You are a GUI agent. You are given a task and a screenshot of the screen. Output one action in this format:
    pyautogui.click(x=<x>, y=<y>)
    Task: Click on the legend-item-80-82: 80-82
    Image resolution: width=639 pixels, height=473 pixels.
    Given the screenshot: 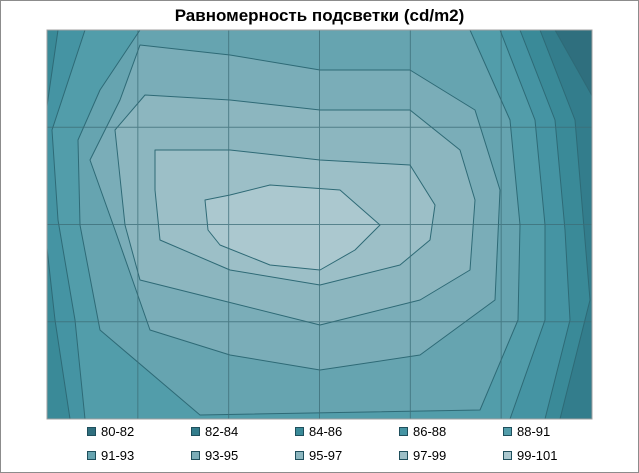 What is the action you would take?
    pyautogui.click(x=110, y=431)
    